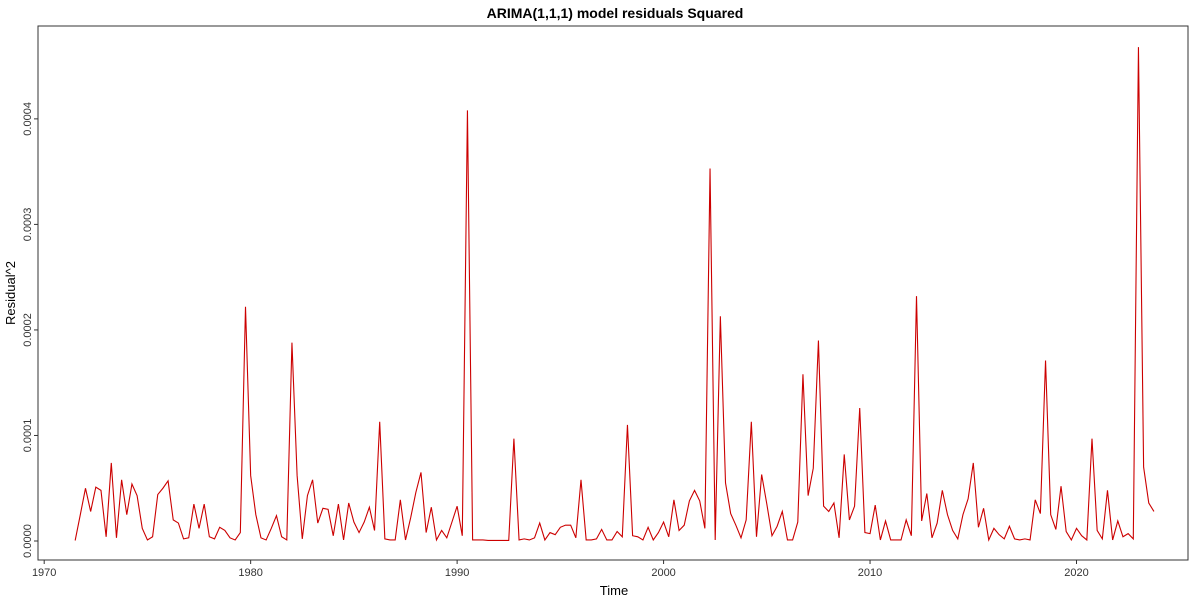 The height and width of the screenshot is (600, 1200). What do you see at coordinates (615, 13) in the screenshot?
I see `chart-title: ARIMA(1,1,1) model residuals Squared` at bounding box center [615, 13].